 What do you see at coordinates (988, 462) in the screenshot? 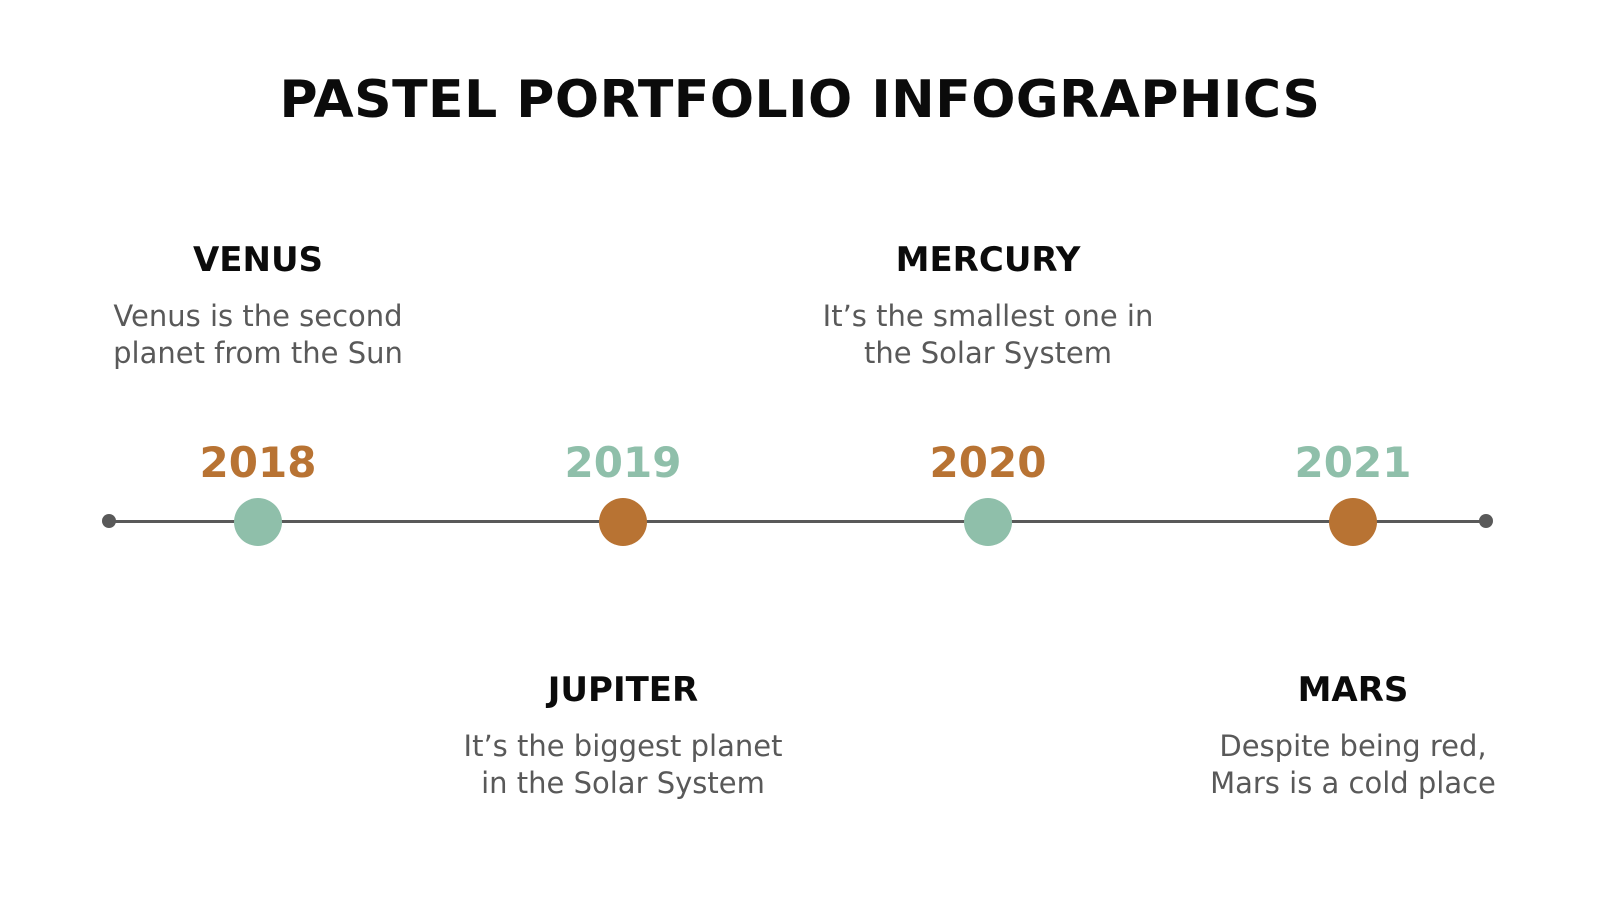
I see `year-label-2020: 2020` at bounding box center [988, 462].